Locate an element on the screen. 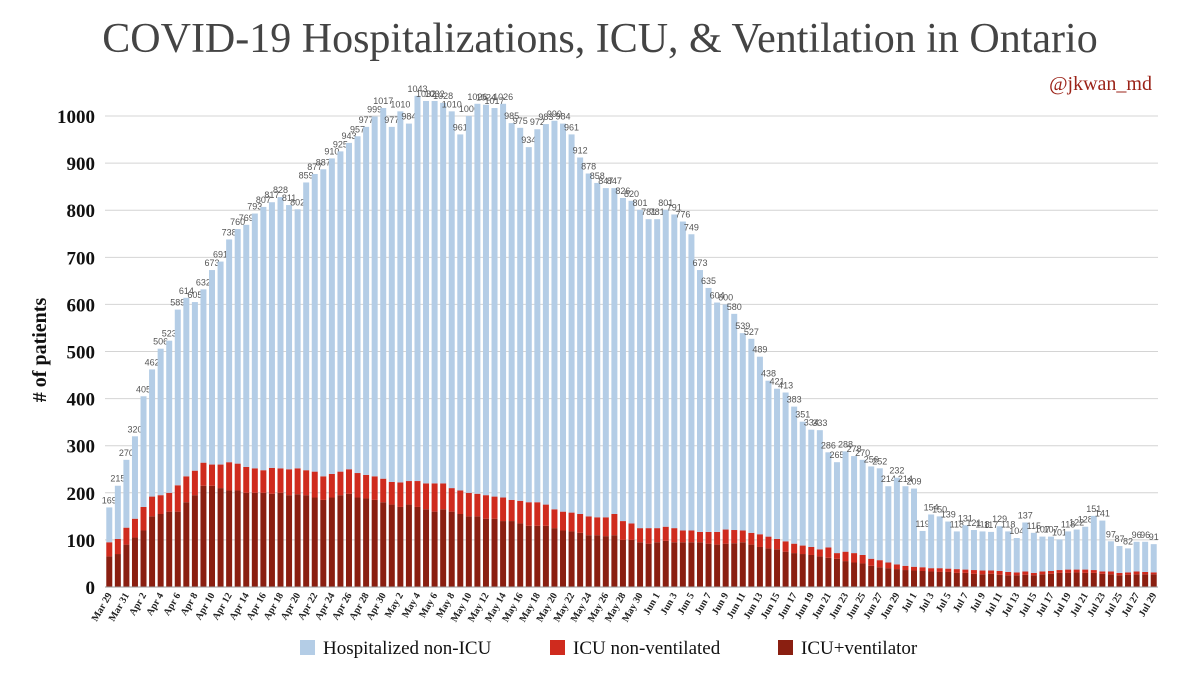 This screenshot has width=1200, height=681. legend-swatch is located at coordinates (557, 647).